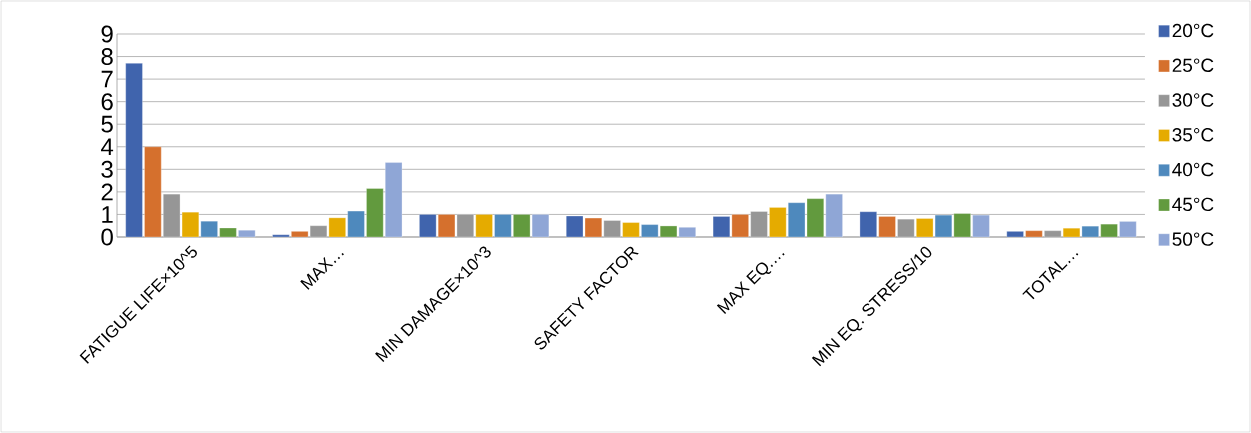 The width and height of the screenshot is (1251, 433). I want to click on y-tick-label: 7, so click(107, 79).